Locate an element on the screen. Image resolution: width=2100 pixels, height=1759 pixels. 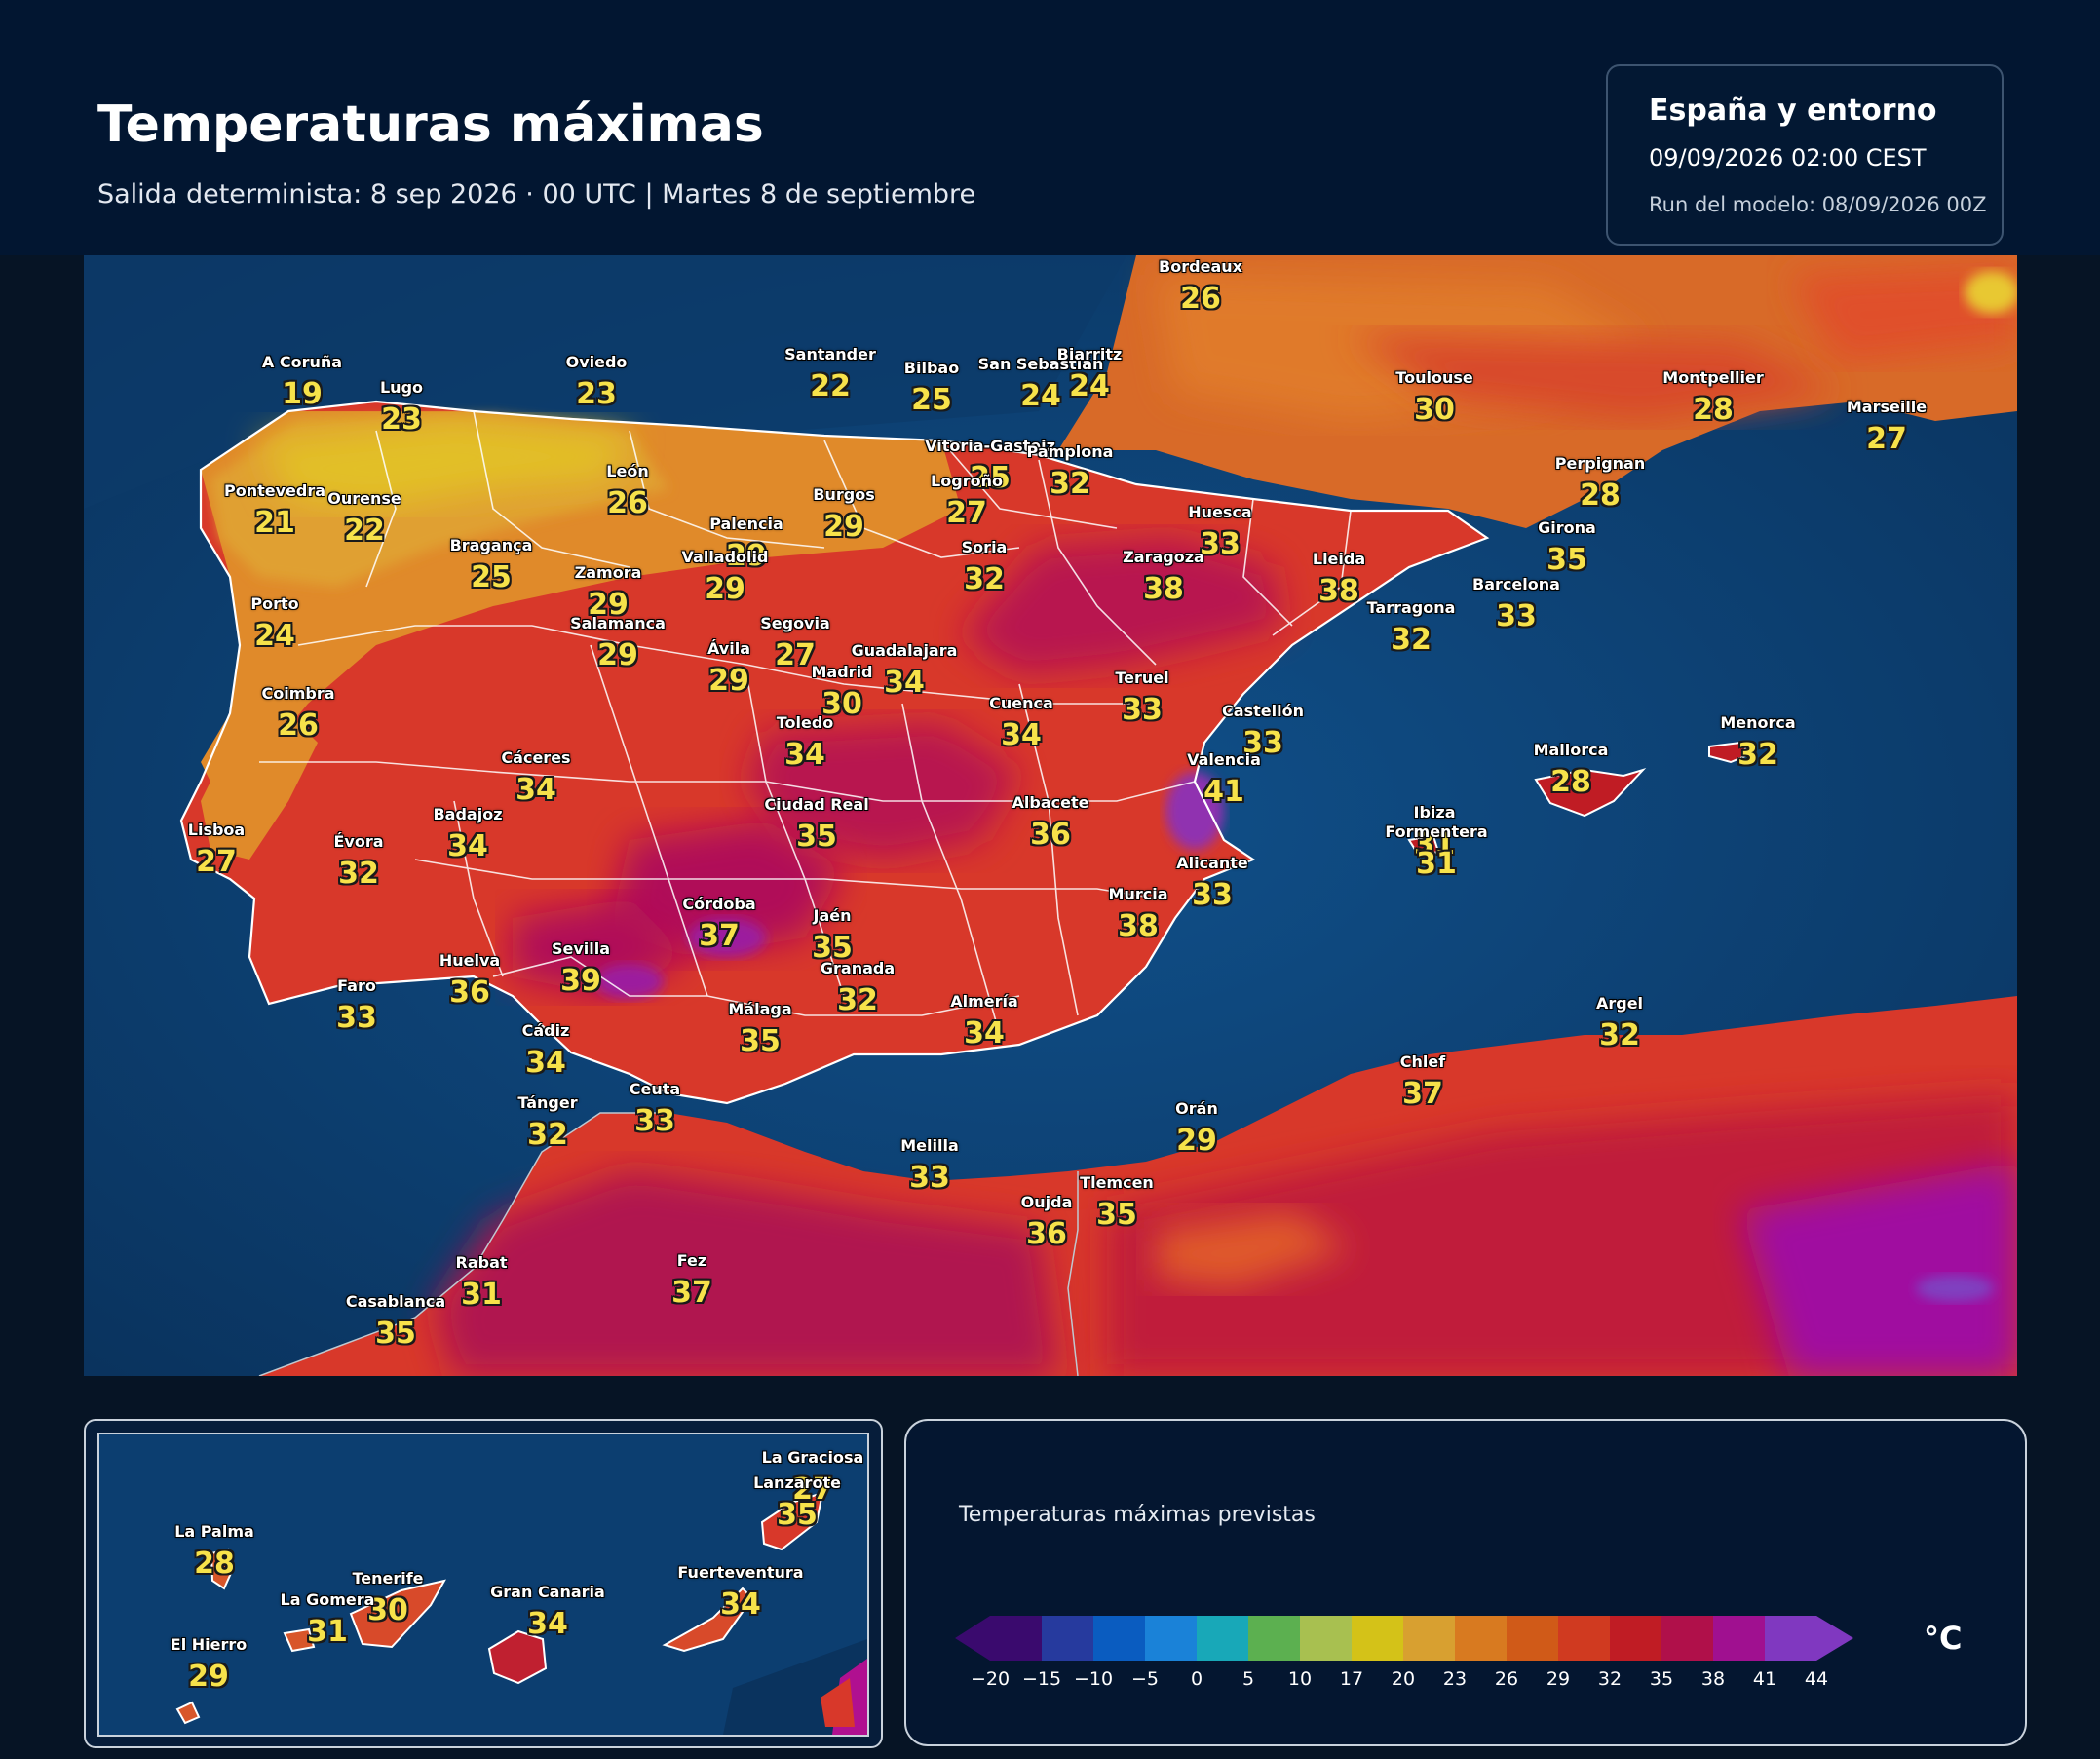
canary-island-label: Tenerife 30 is located at coordinates (387, 1598).